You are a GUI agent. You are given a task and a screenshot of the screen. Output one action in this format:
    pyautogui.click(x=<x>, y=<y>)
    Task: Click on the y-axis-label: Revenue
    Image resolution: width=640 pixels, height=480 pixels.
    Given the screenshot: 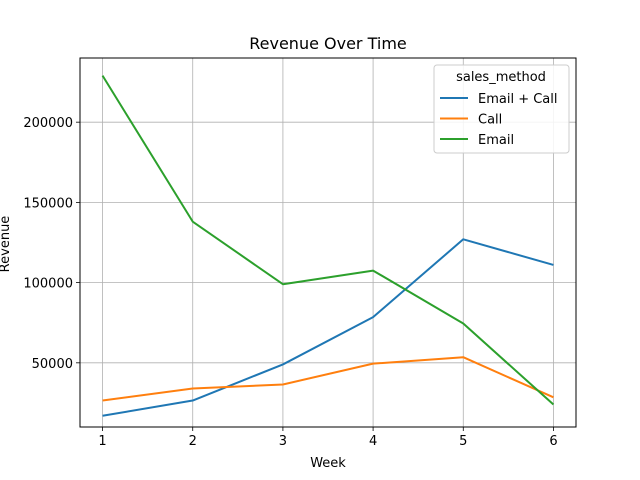 What is the action you would take?
    pyautogui.click(x=6, y=244)
    